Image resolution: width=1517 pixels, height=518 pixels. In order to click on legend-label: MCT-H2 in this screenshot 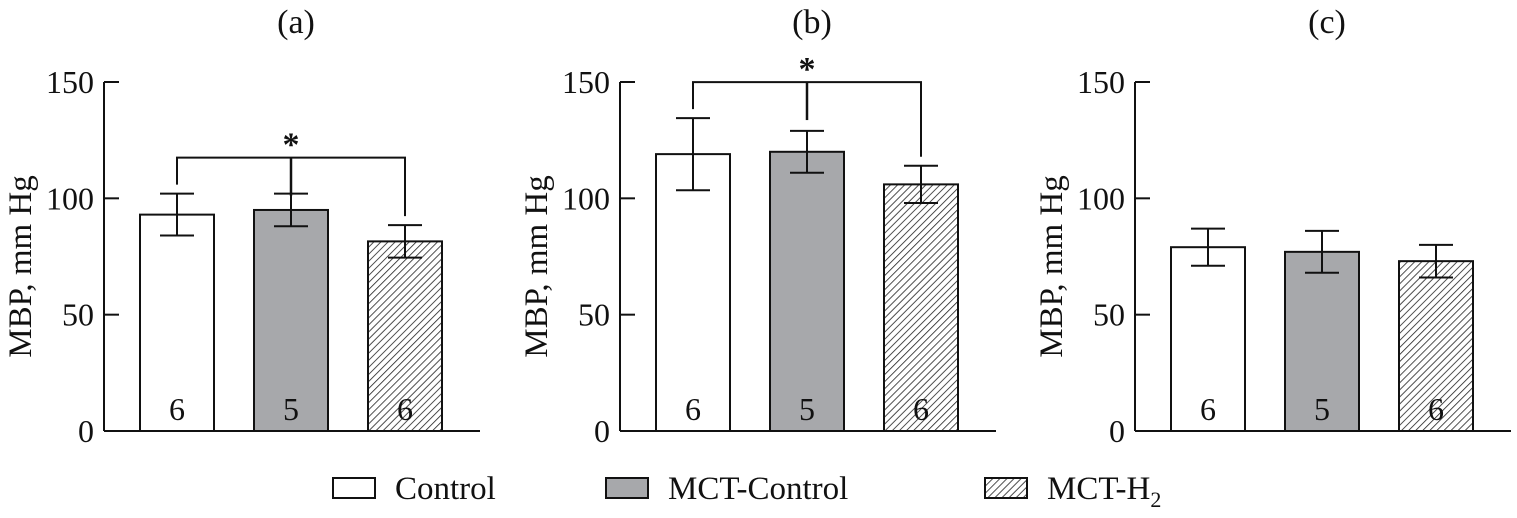, I will do `click(1104, 491)`.